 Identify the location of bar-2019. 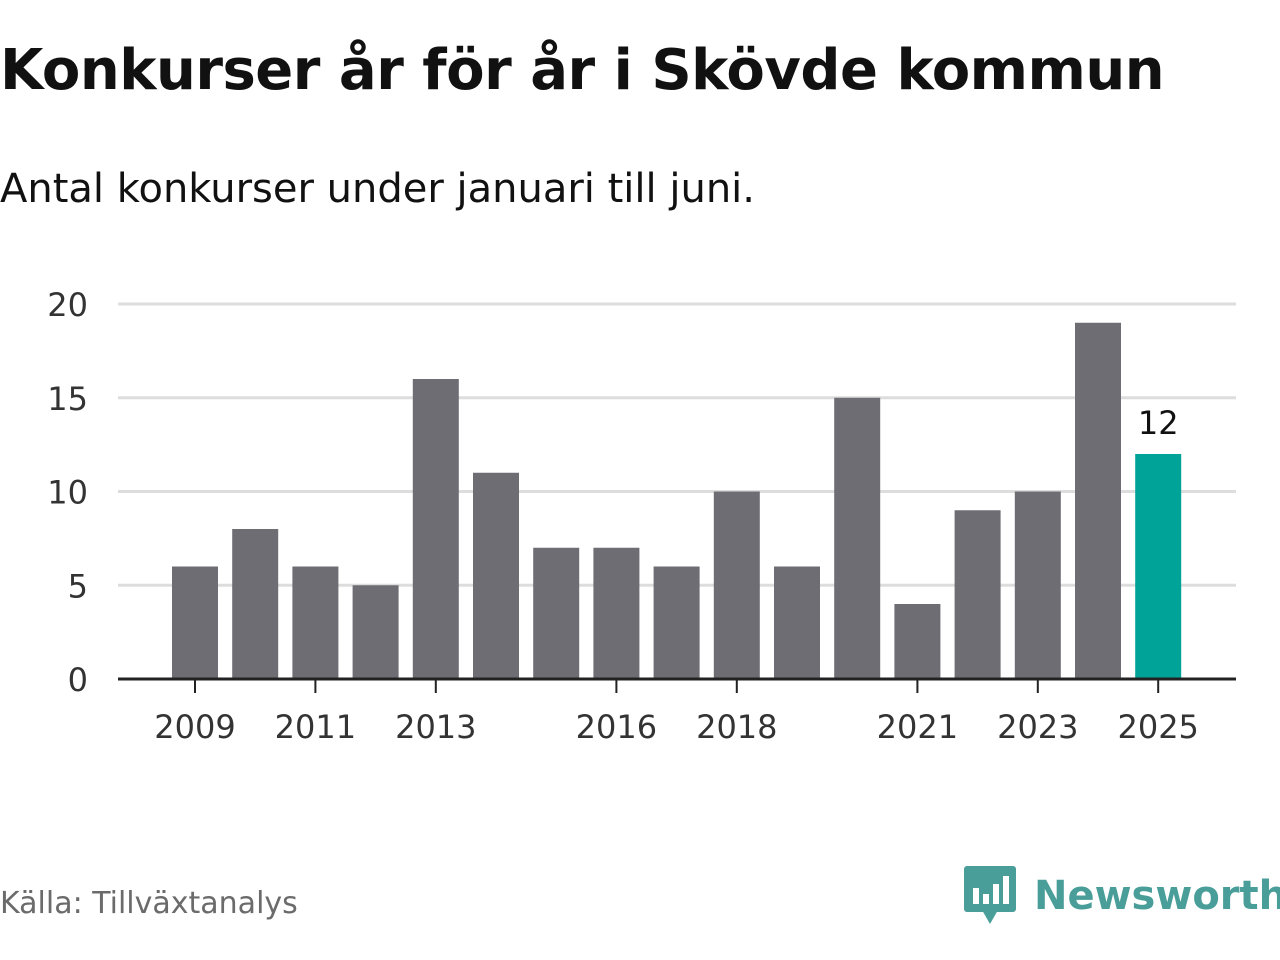
(797, 622).